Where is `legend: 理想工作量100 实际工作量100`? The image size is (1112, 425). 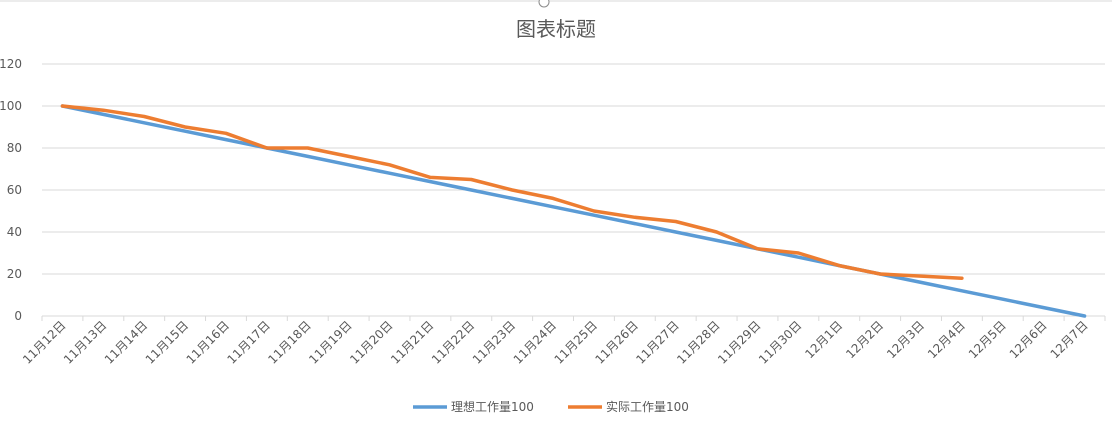
legend: 理想工作量100 实际工作量100 is located at coordinates (551, 406).